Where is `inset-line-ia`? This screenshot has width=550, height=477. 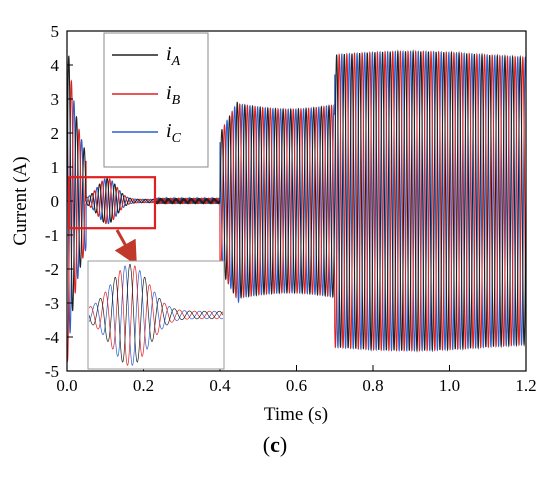
inset-line-ia is located at coordinates (156, 313).